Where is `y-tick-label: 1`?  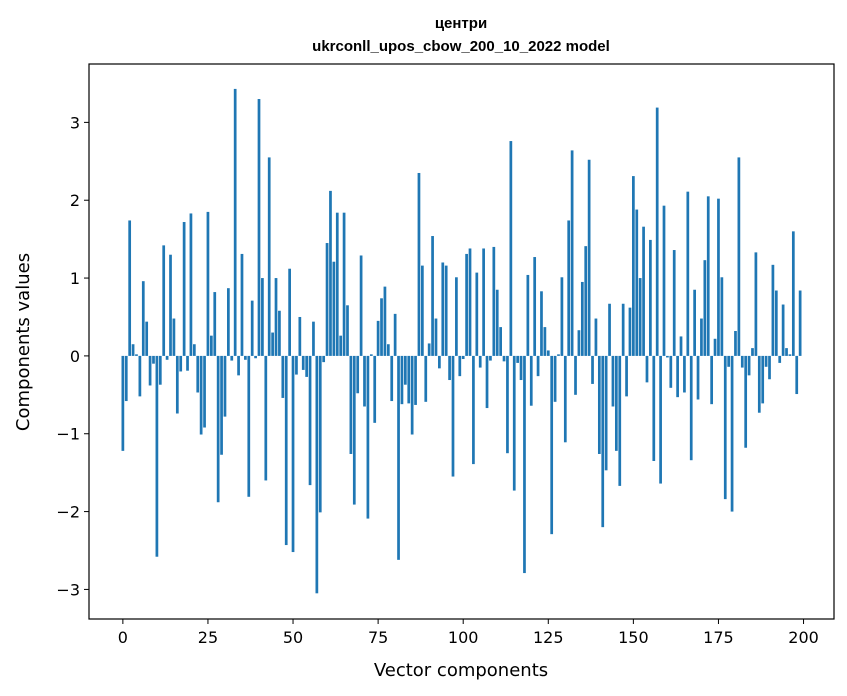 y-tick-label: 1 is located at coordinates (75, 278).